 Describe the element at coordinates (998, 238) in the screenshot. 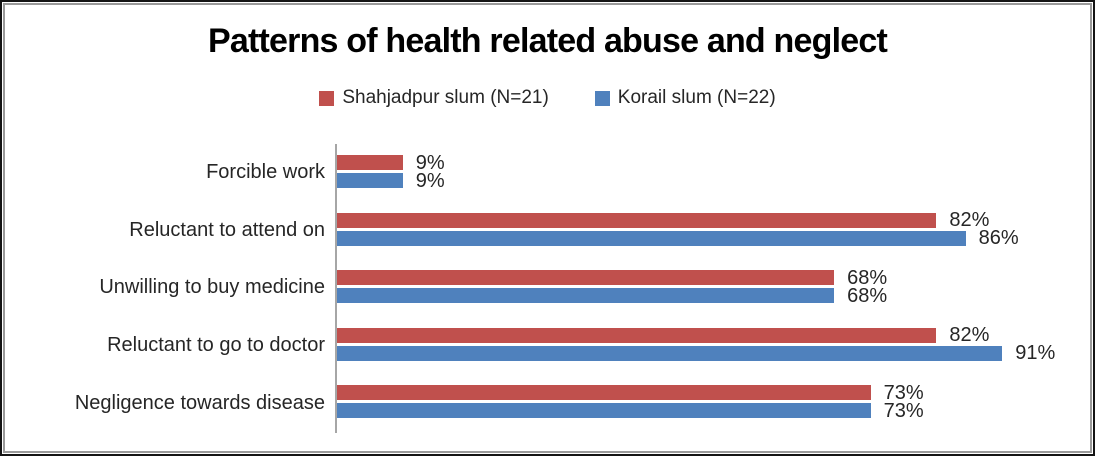

I see `value-label: 86%` at that location.